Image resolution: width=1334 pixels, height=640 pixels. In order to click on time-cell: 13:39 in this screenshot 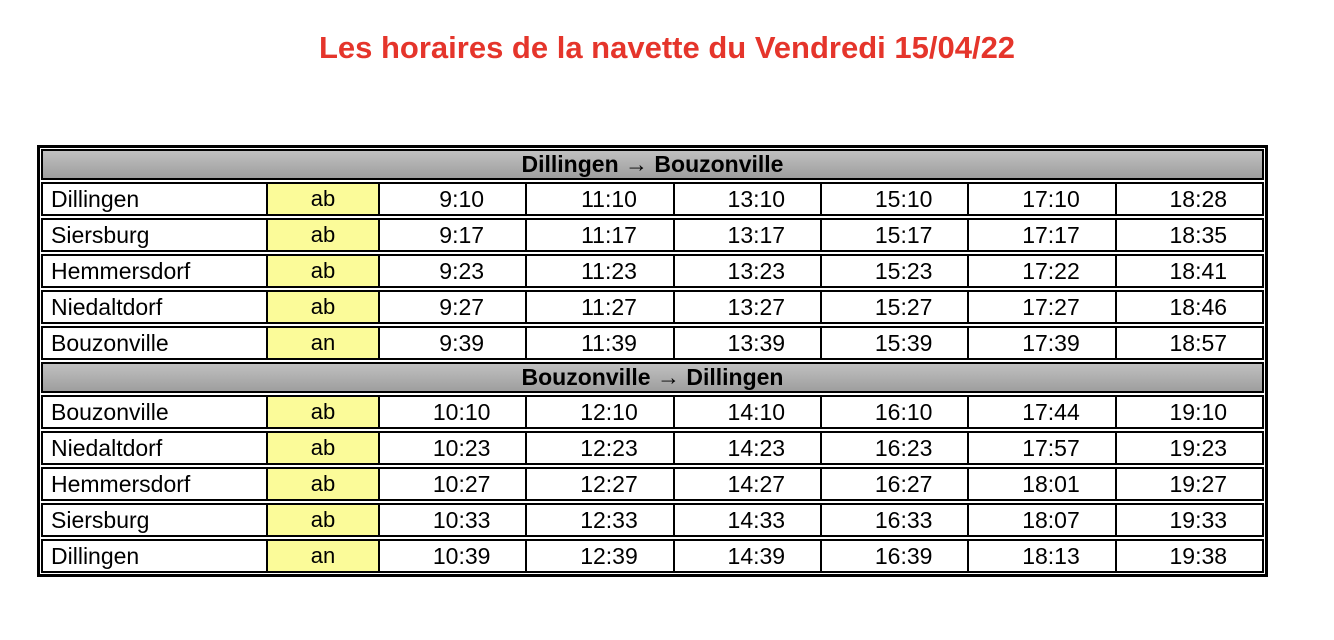, I will do `click(746, 343)`.